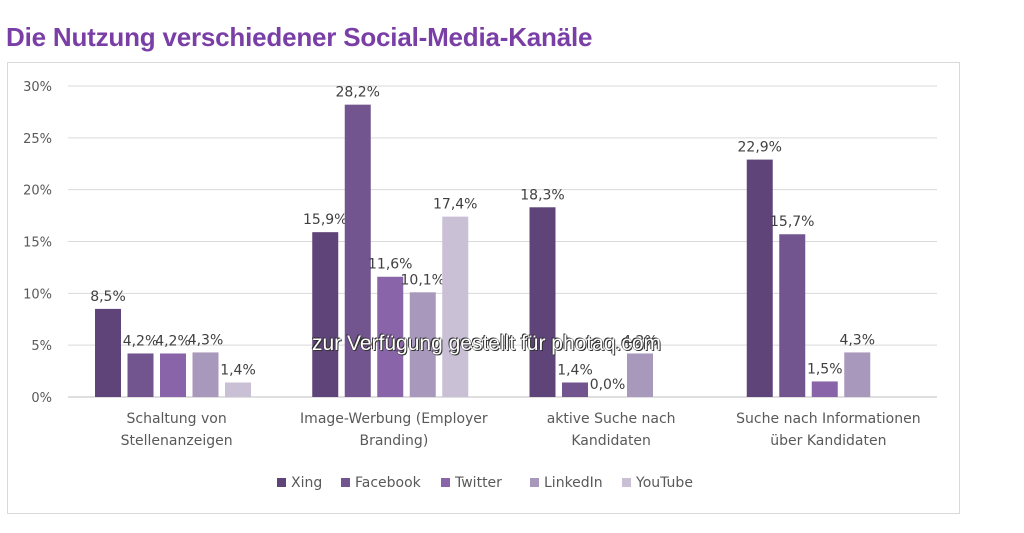 The height and width of the screenshot is (533, 1024). I want to click on y-tick-label: 25%, so click(37, 139).